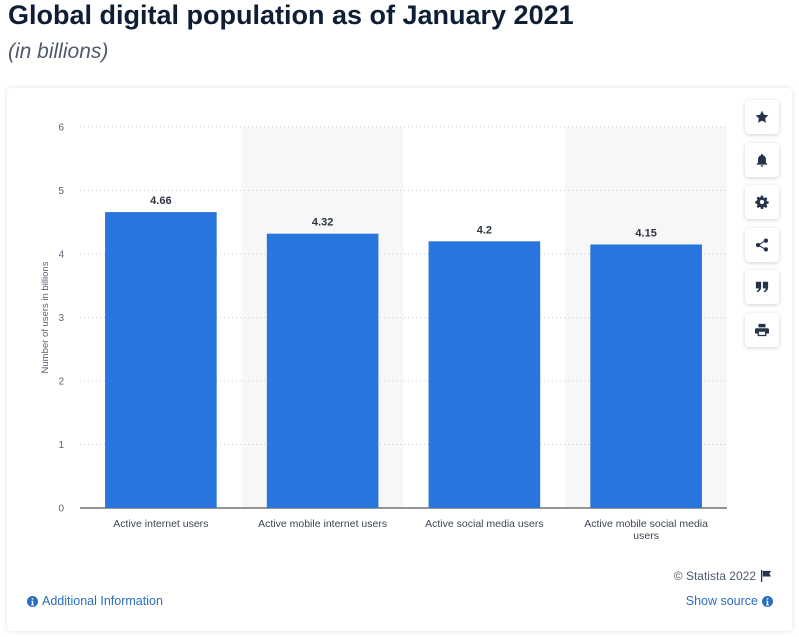  What do you see at coordinates (61, 509) in the screenshot?
I see `y-tick-label: 0` at bounding box center [61, 509].